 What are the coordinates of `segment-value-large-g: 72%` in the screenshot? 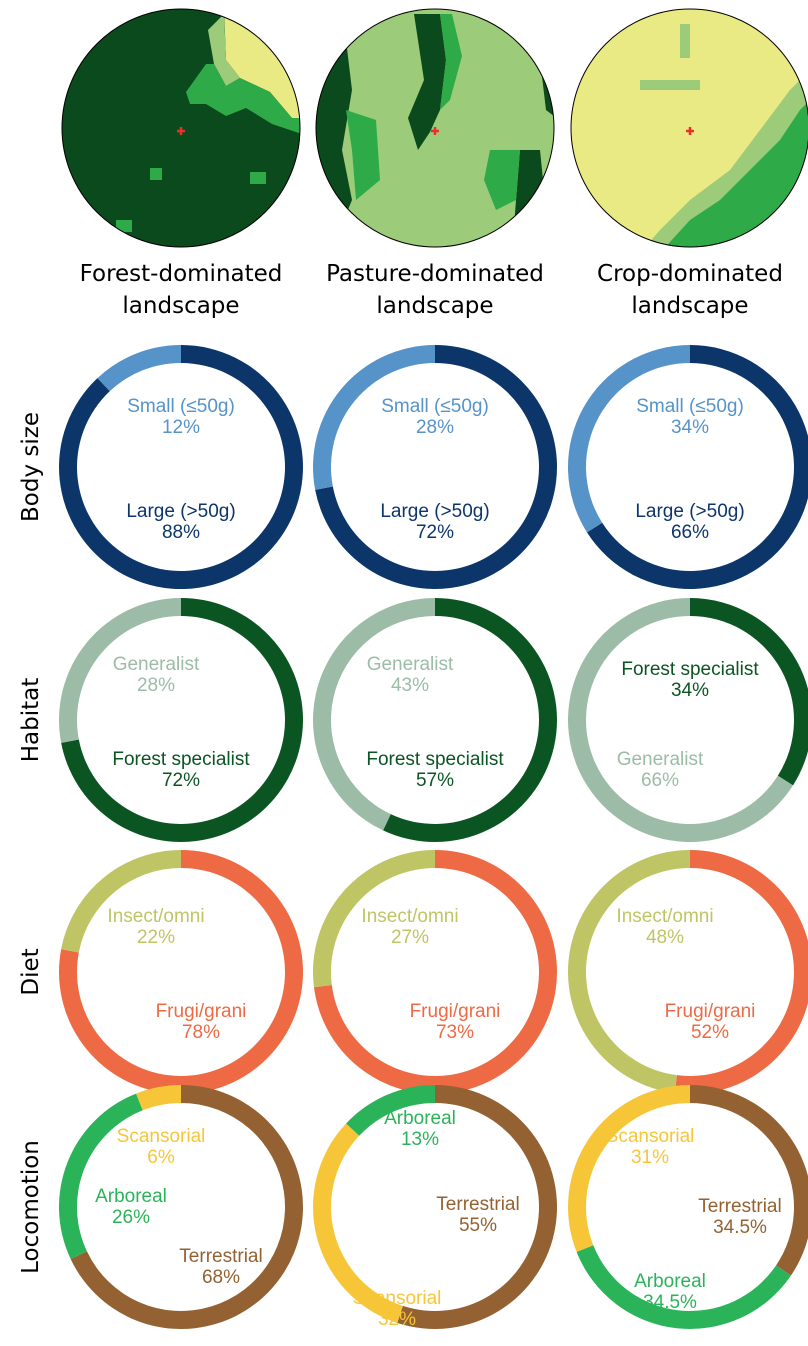 It's located at (435, 532).